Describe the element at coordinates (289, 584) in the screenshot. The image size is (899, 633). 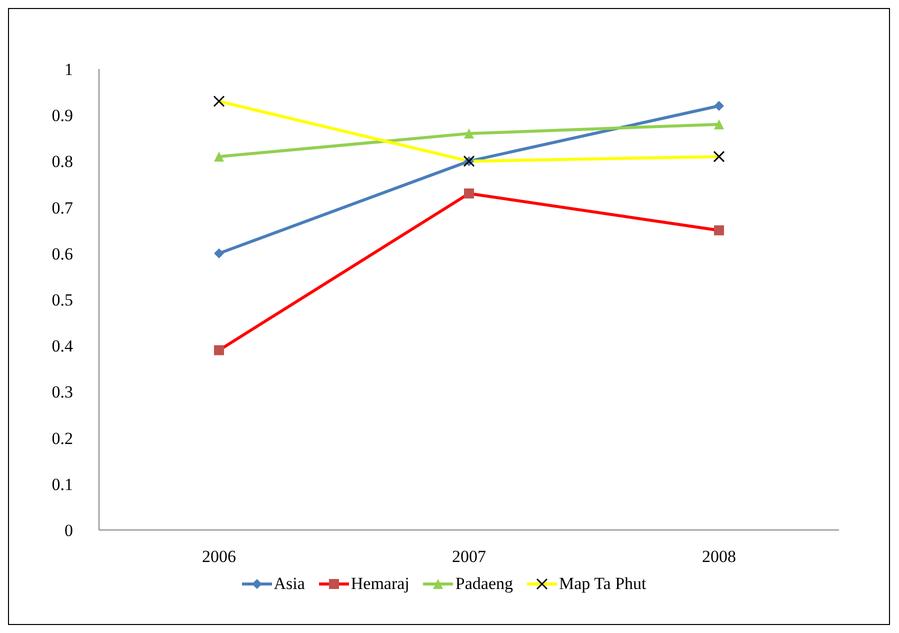
I see `legend-label: Asia` at that location.